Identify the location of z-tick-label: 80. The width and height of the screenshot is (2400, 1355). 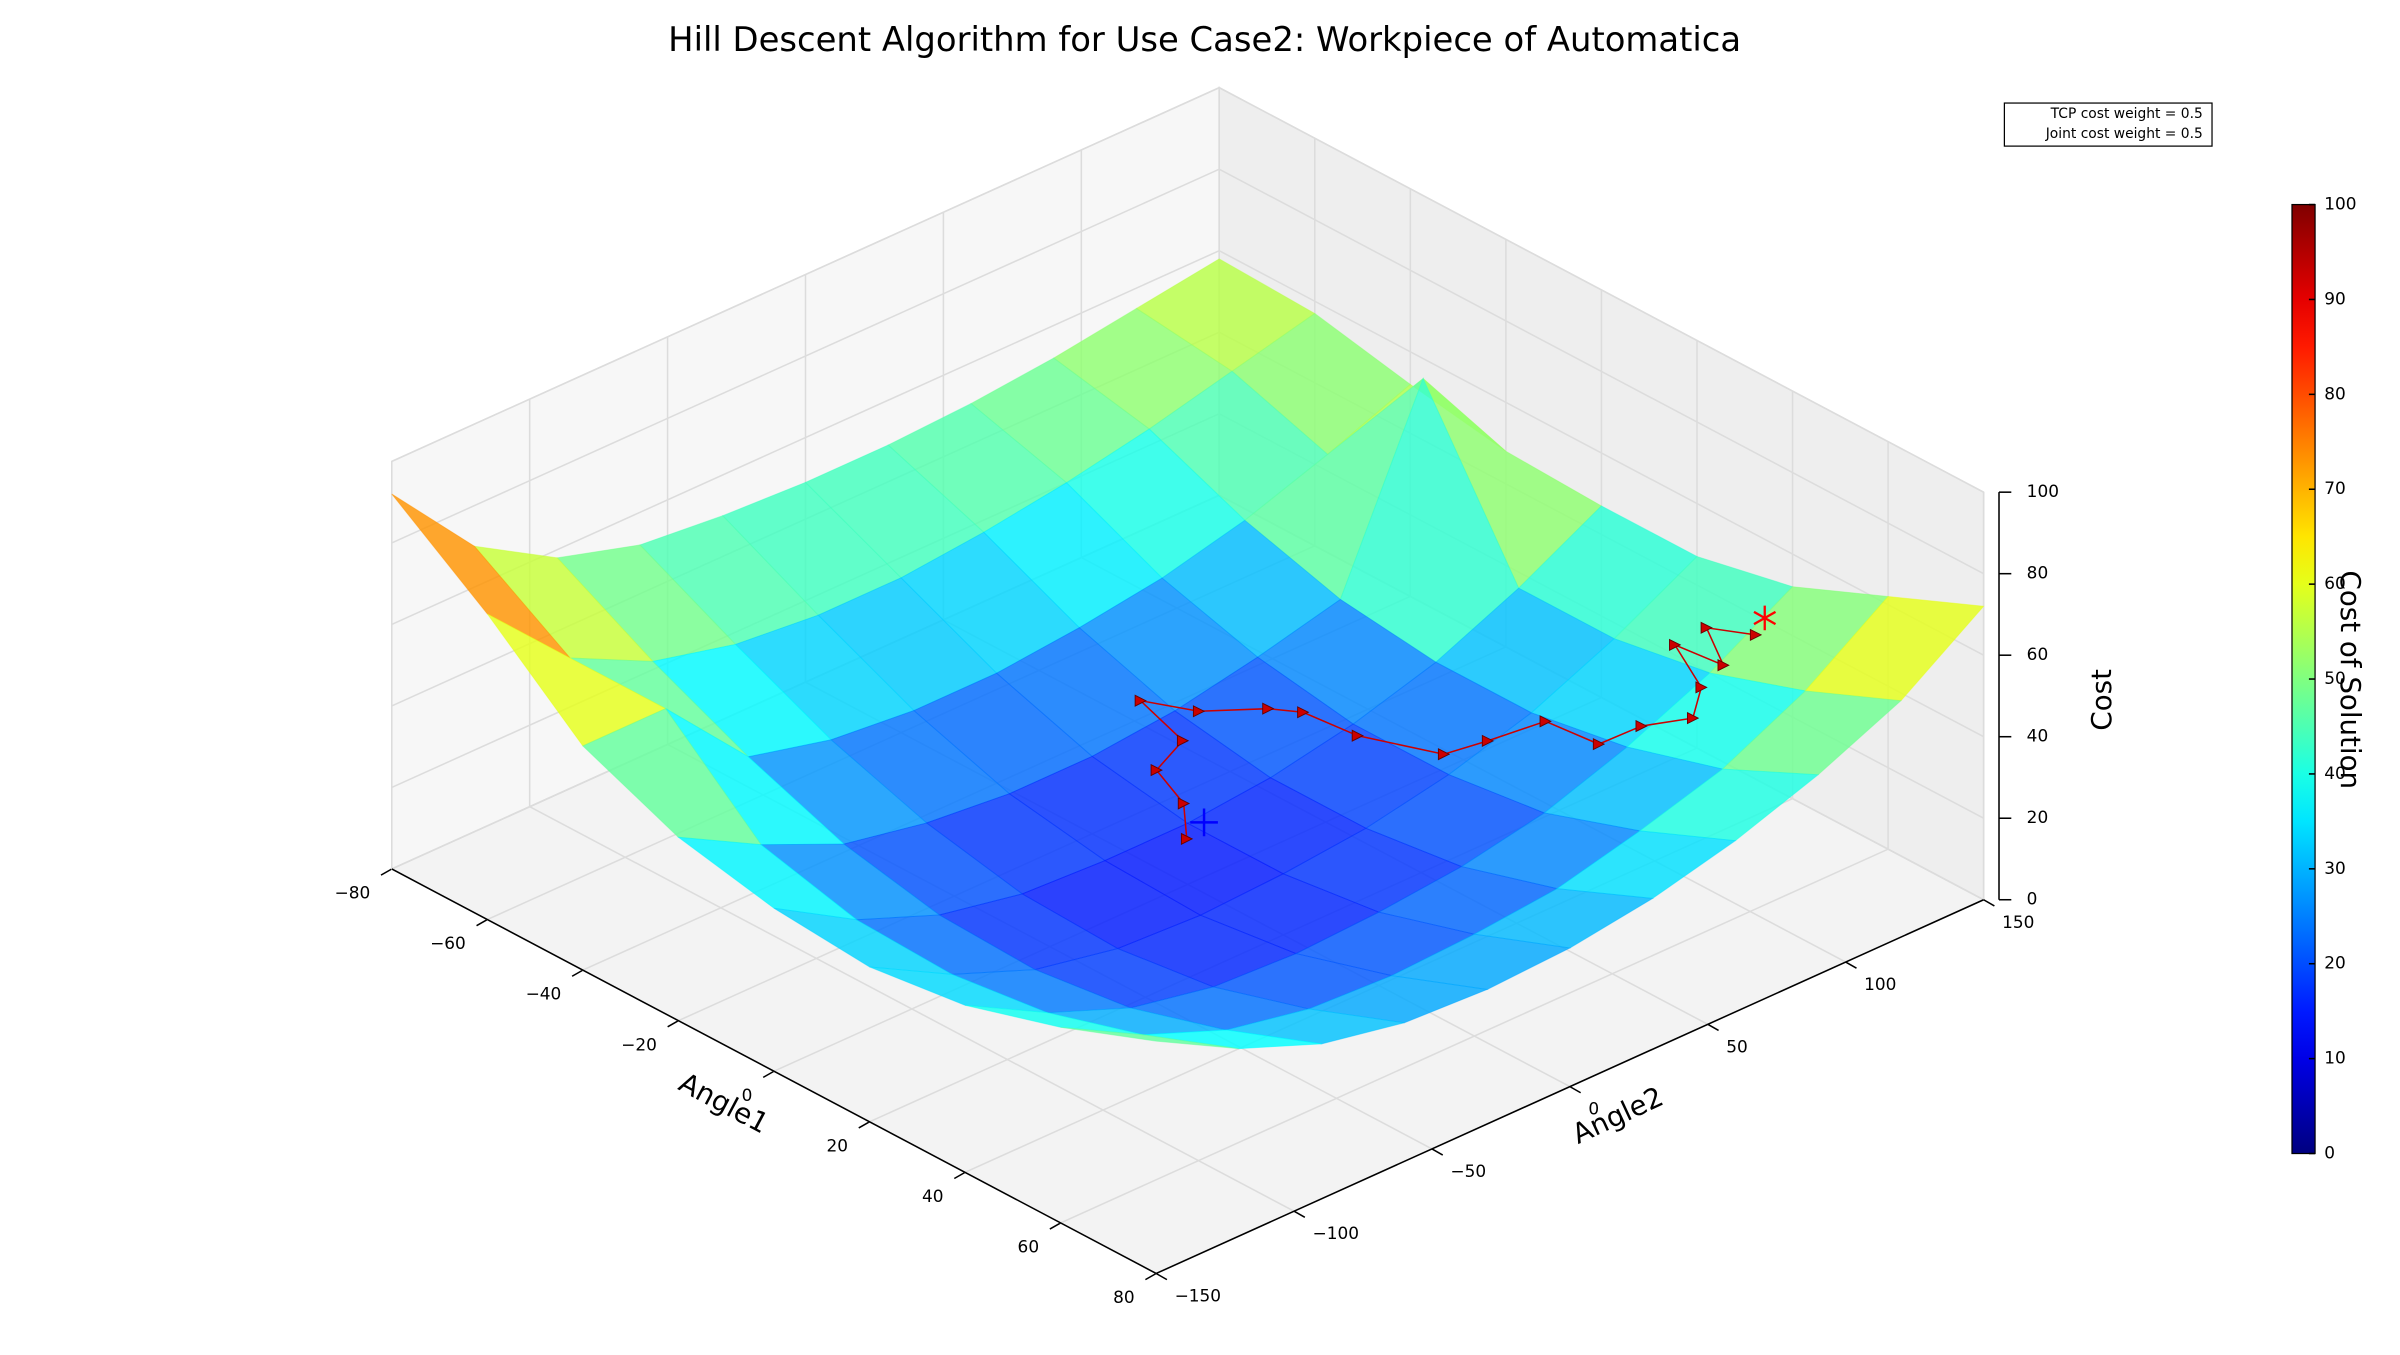
(2038, 573).